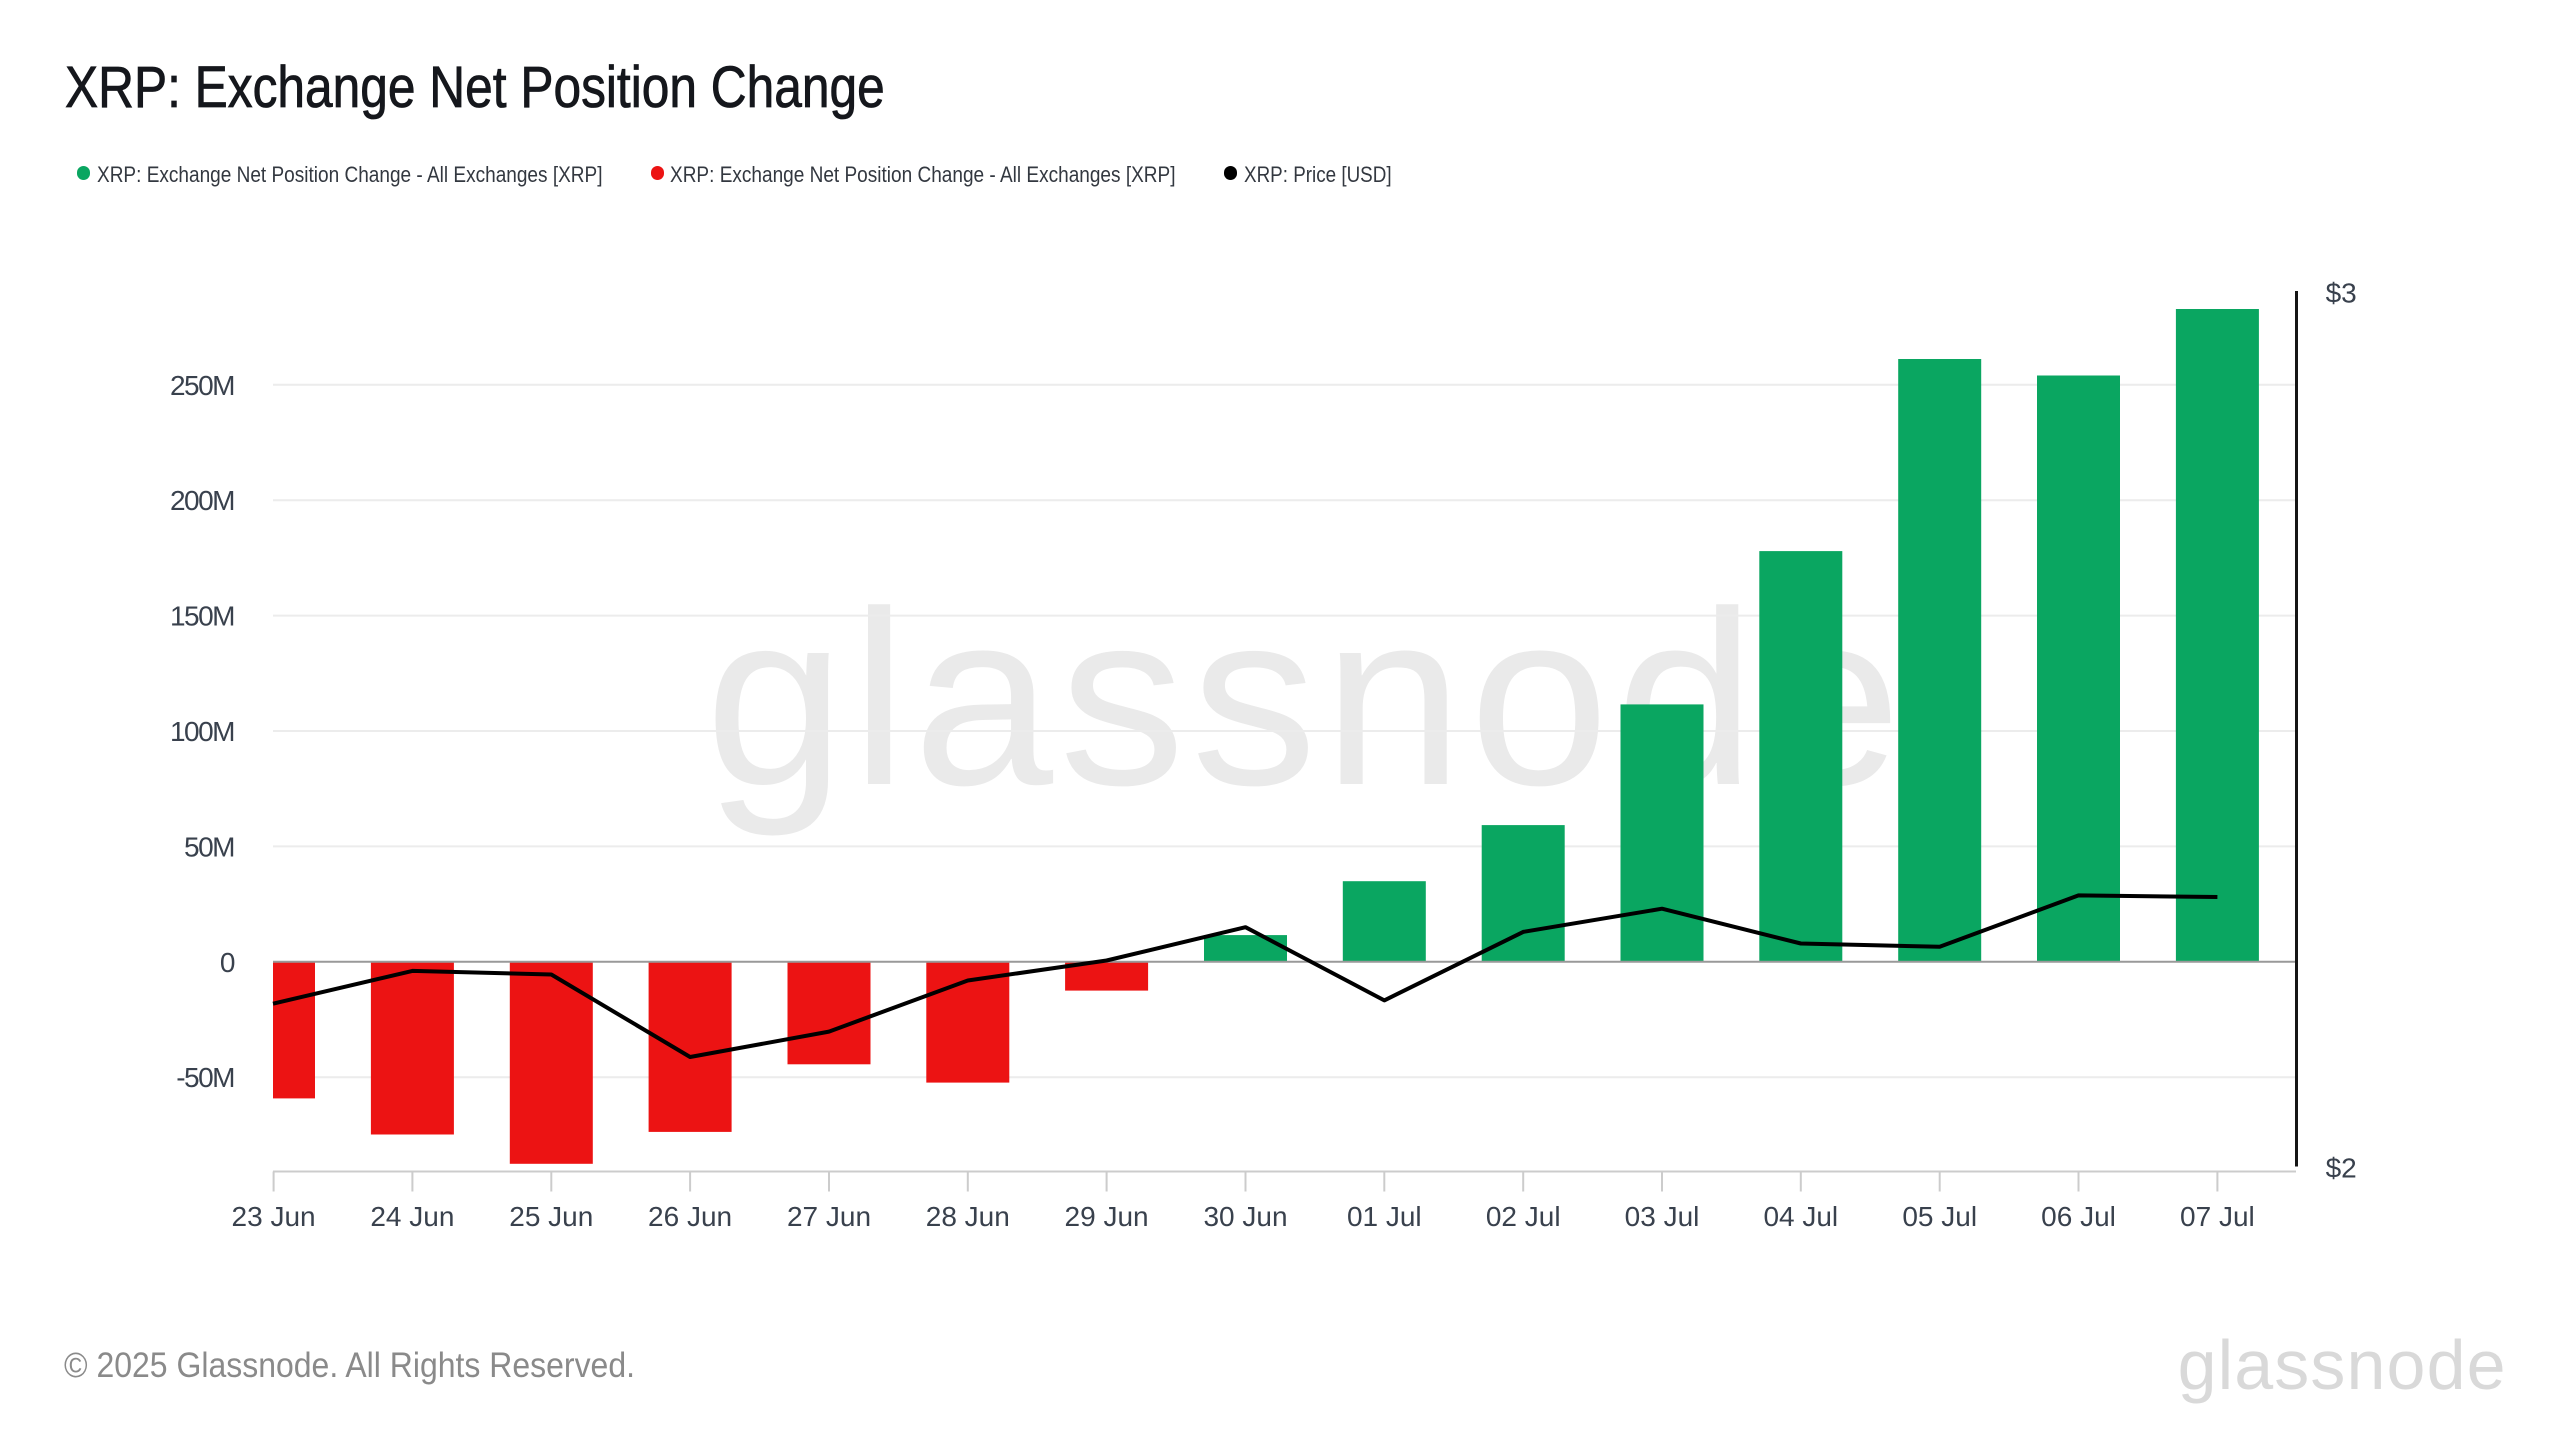 The image size is (2560, 1440). What do you see at coordinates (2341, 1168) in the screenshot?
I see `svg-text: $2` at bounding box center [2341, 1168].